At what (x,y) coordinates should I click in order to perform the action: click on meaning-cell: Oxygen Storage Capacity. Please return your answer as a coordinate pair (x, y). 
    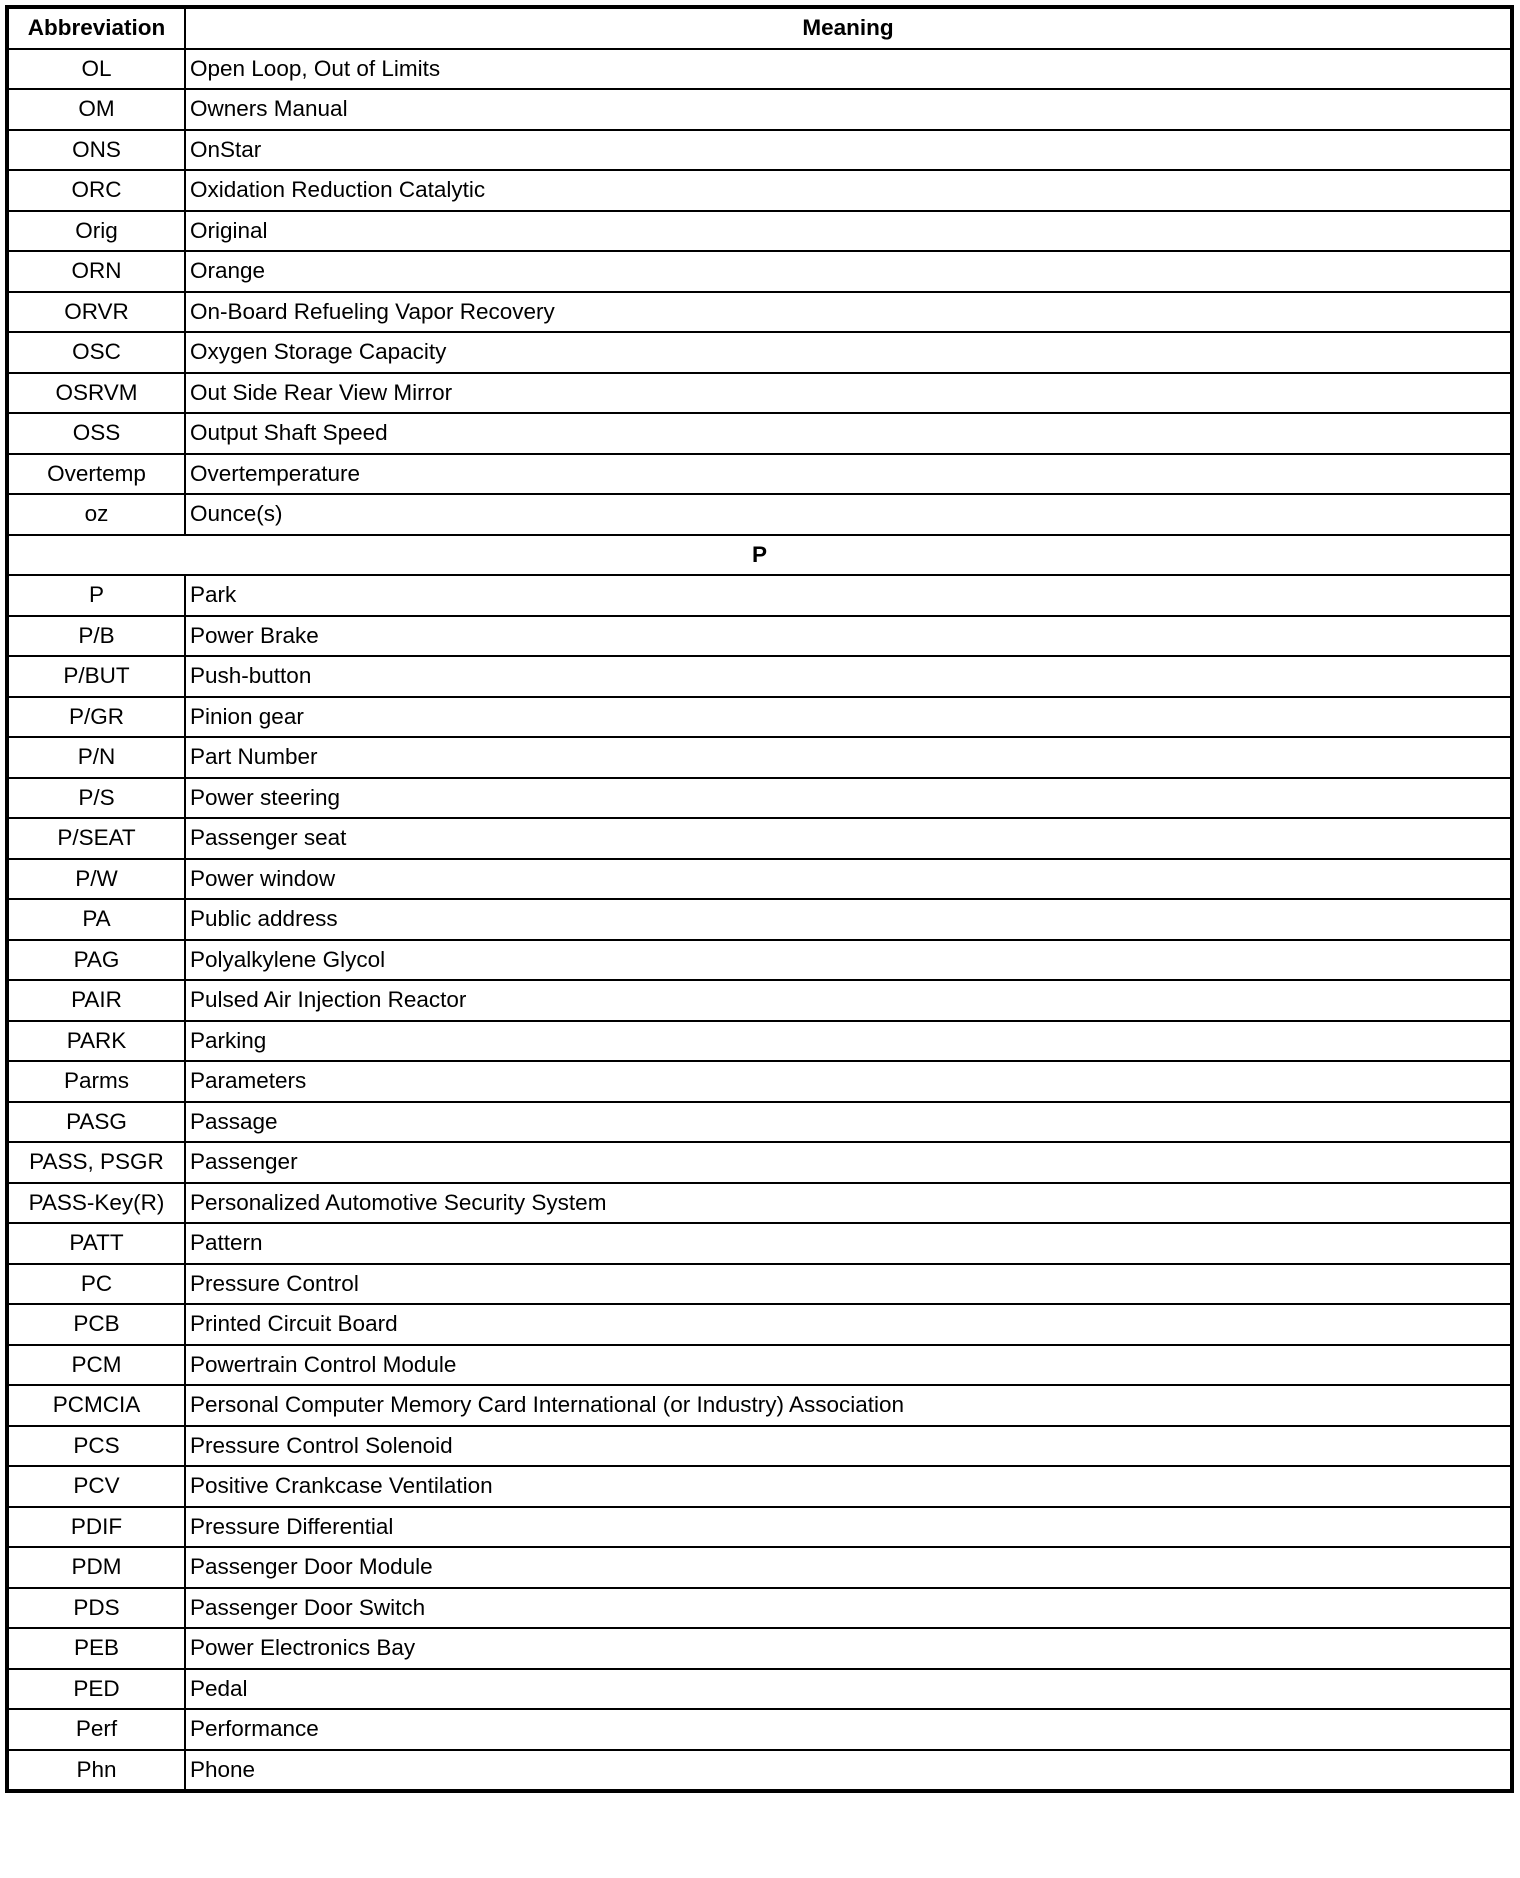
    Looking at the image, I should click on (848, 352).